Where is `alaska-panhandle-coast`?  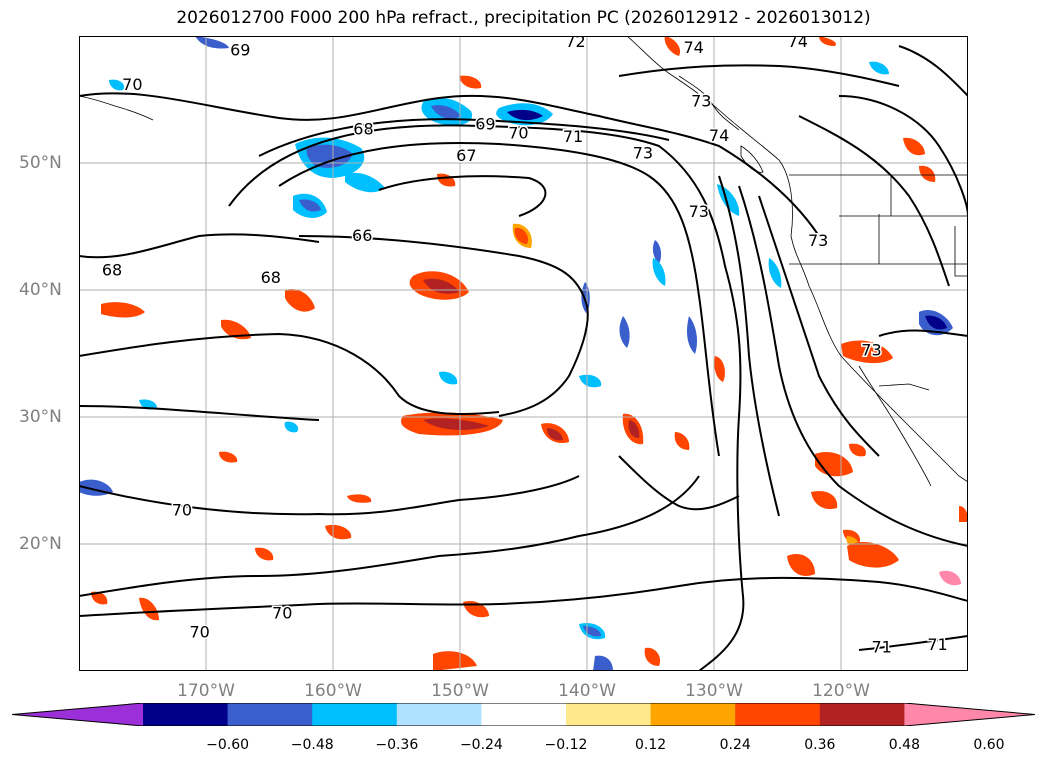 alaska-panhandle-coast is located at coordinates (709, 103).